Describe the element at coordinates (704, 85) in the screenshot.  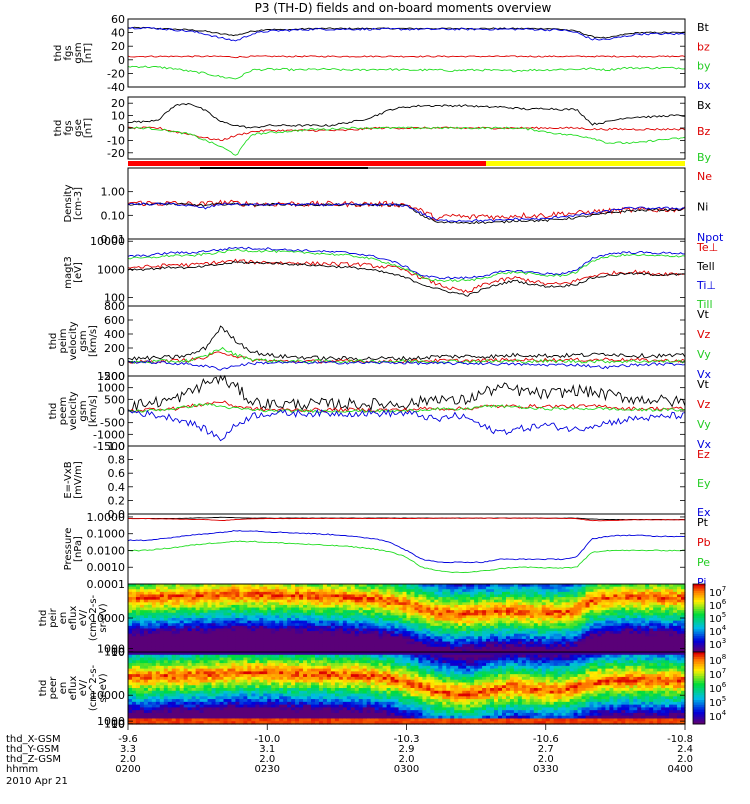
I see `legend-label: bx` at that location.